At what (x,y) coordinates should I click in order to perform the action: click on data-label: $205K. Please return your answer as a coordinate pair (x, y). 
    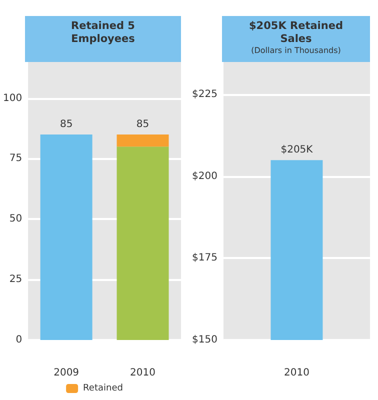
    Looking at the image, I should click on (297, 150).